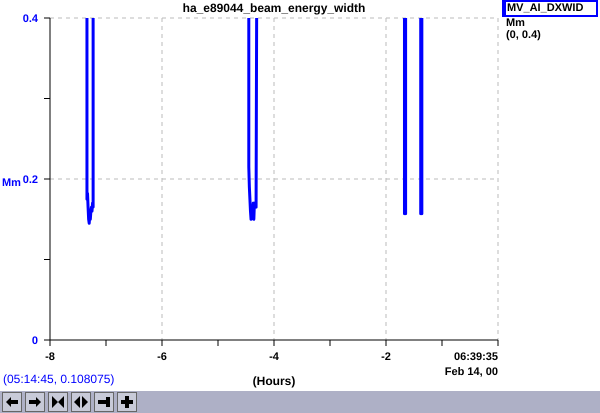  What do you see at coordinates (274, 8) in the screenshot?
I see `chart-title: ha_e89044_beam_energy_width` at bounding box center [274, 8].